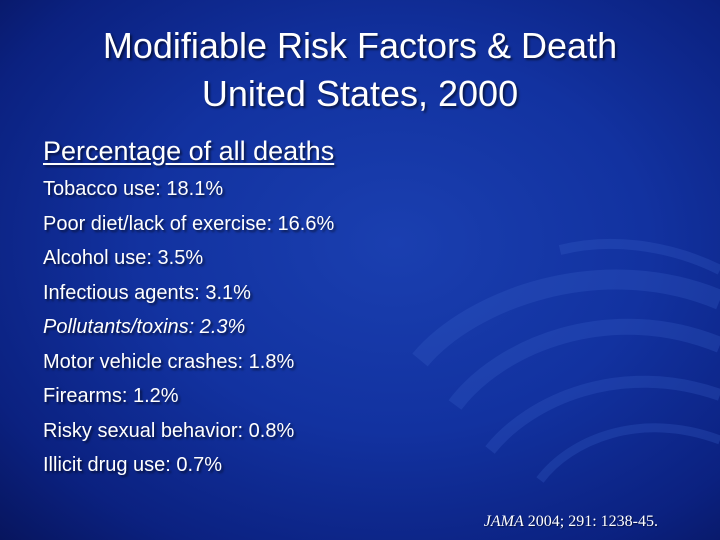  What do you see at coordinates (189, 151) in the screenshot?
I see `section-subheading: Percentage of all deaths` at bounding box center [189, 151].